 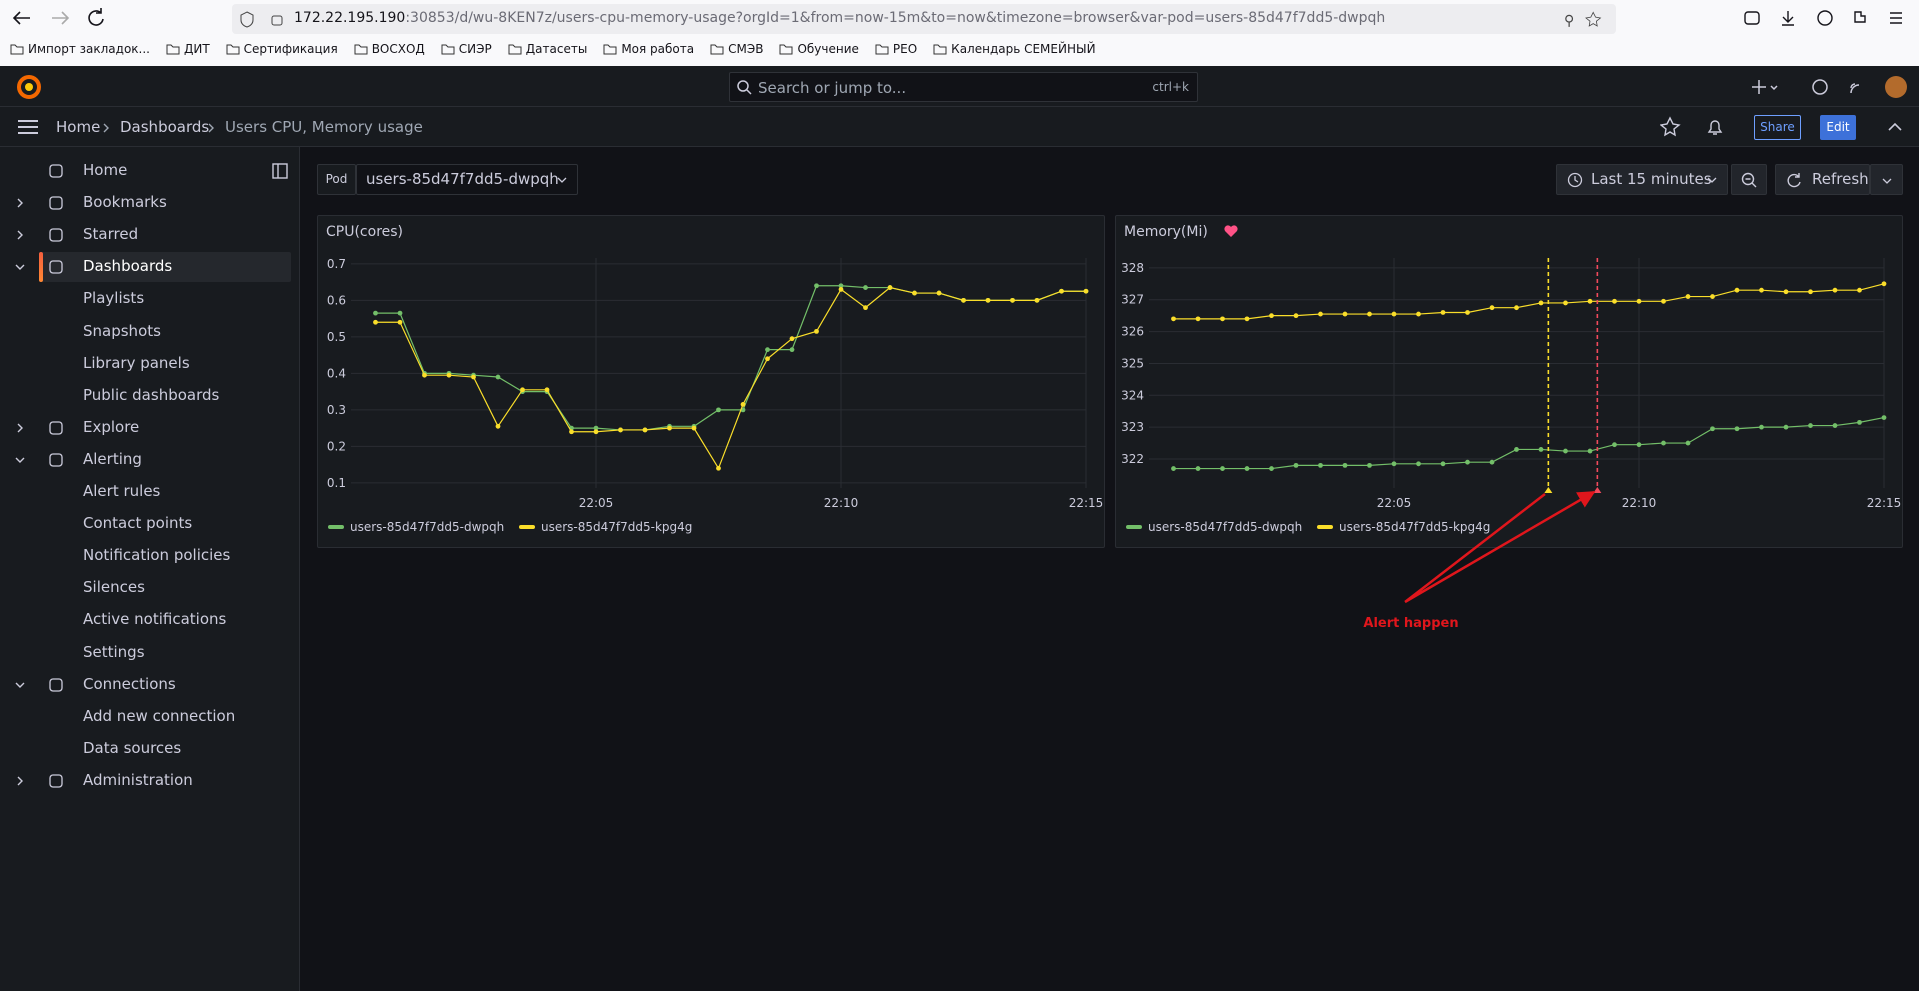 I want to click on grafana-logo, so click(x=29, y=87).